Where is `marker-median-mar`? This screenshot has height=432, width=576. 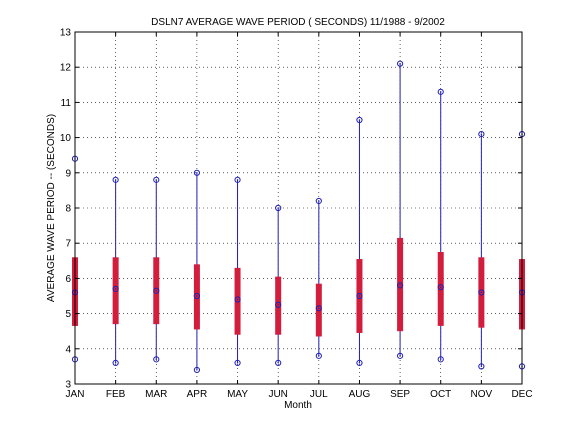 marker-median-mar is located at coordinates (156, 290).